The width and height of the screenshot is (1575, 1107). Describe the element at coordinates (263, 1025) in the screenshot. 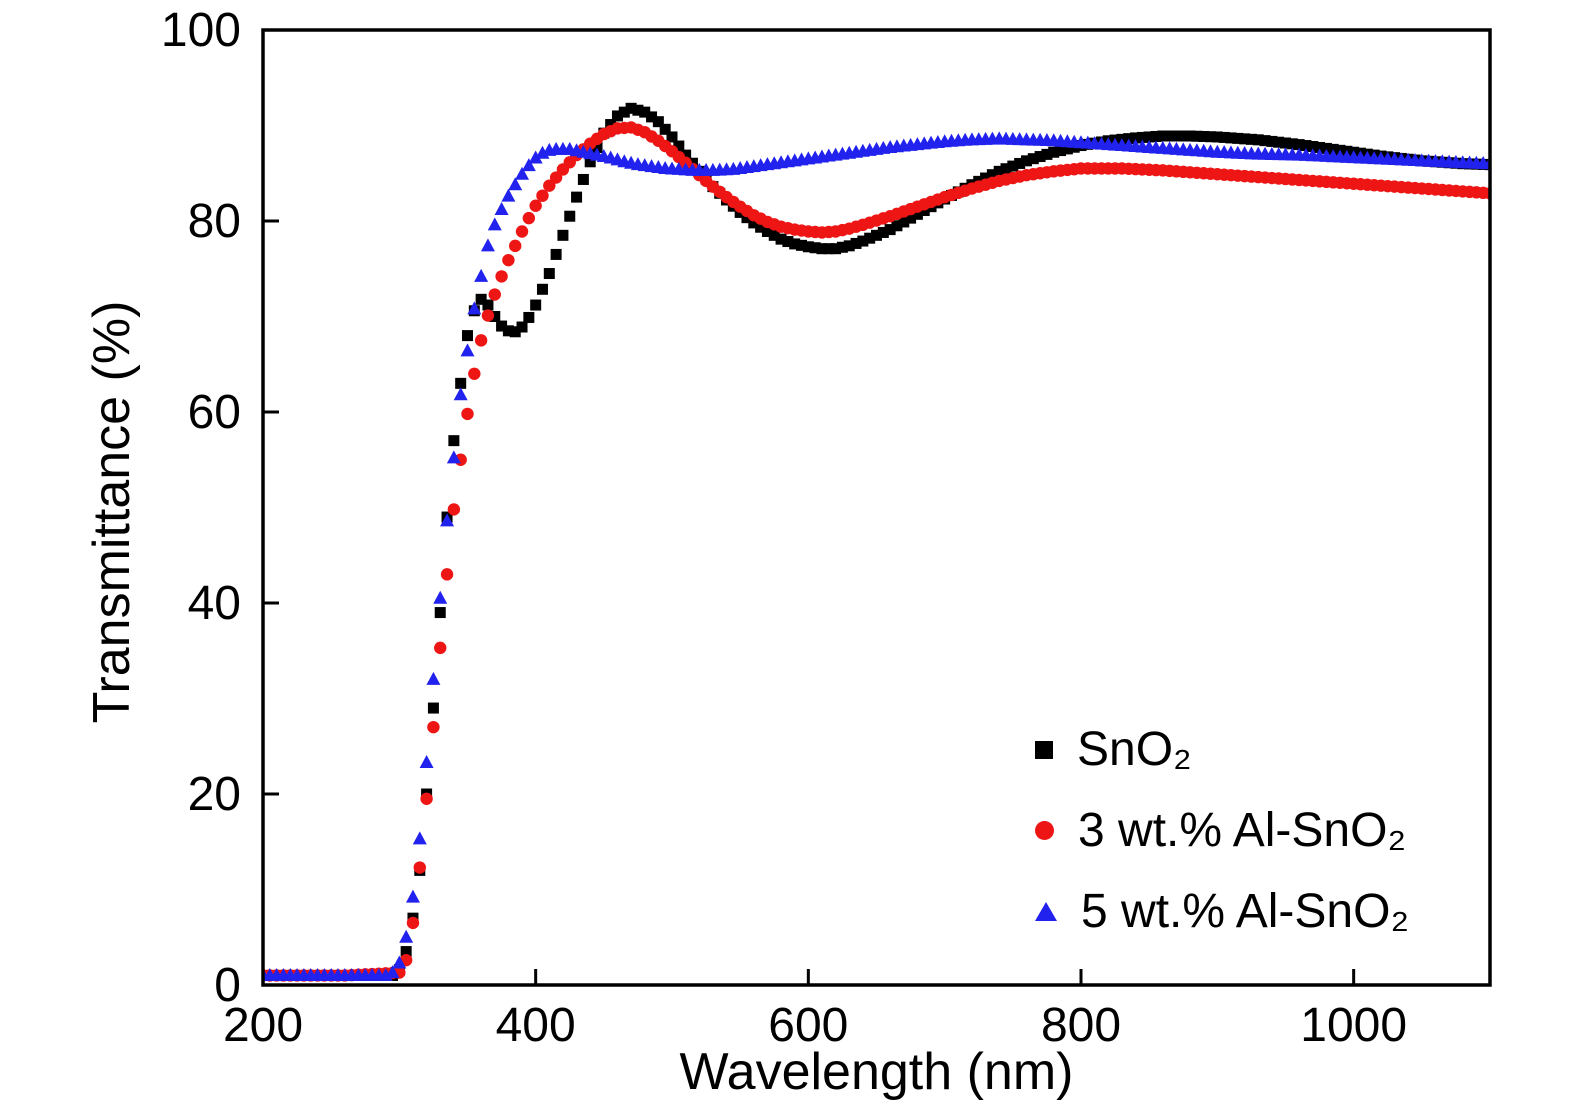

I see `svg-text: 200` at that location.